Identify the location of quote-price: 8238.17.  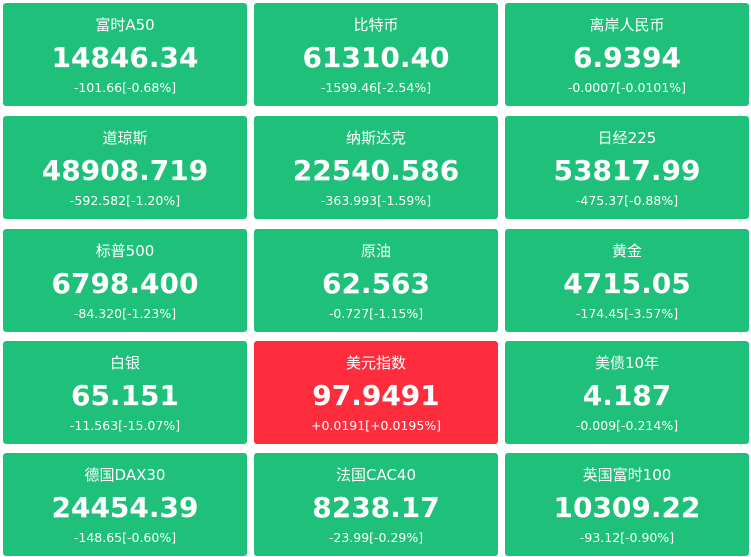
(376, 507).